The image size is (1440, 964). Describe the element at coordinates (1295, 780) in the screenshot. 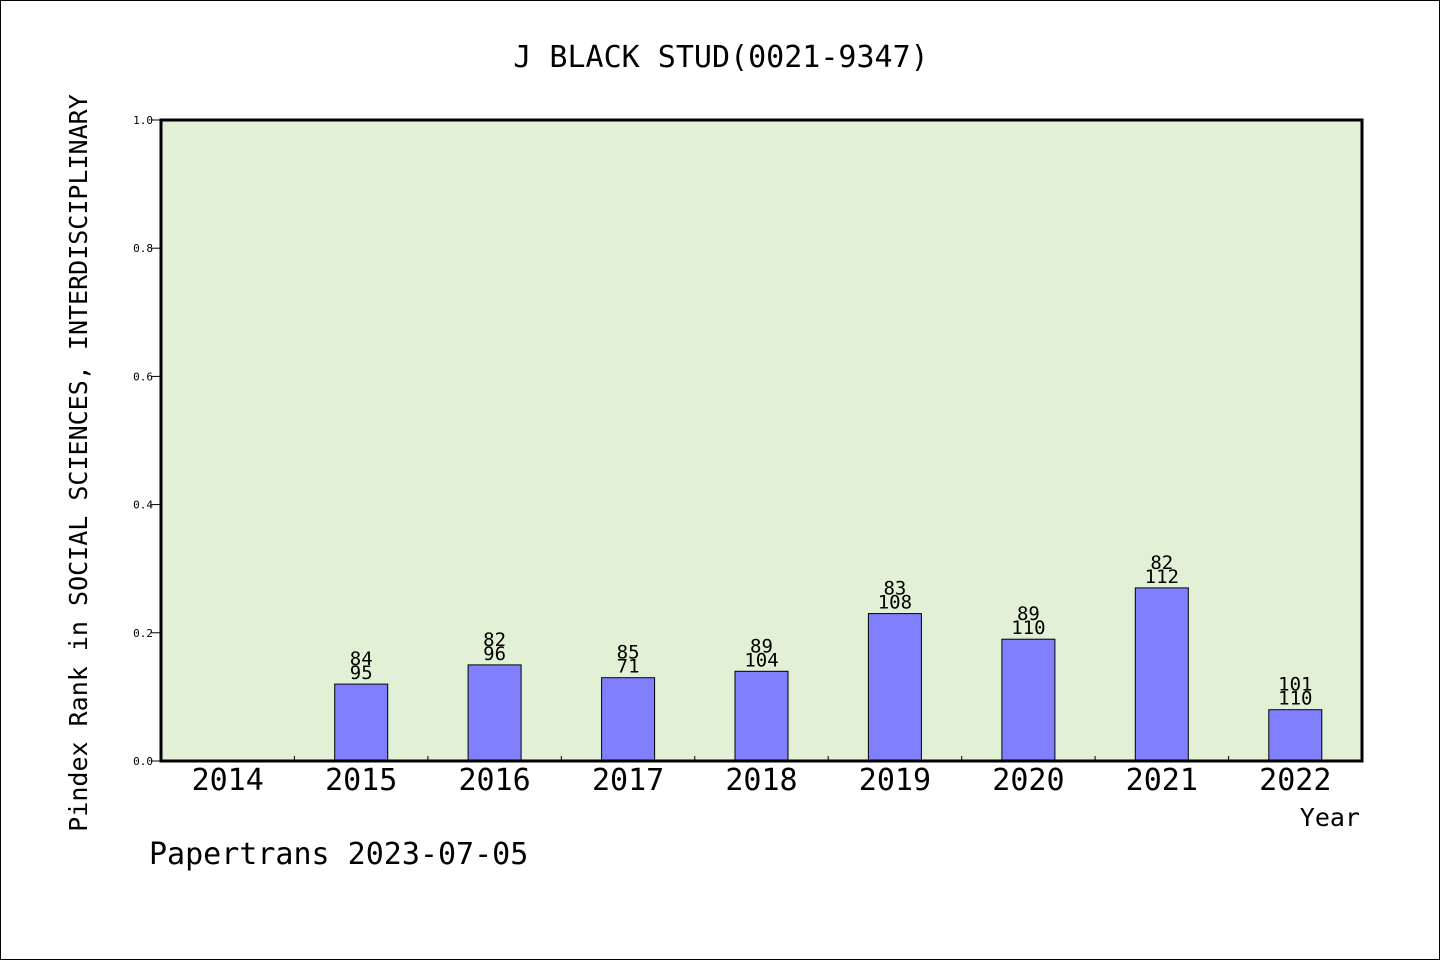

I see `x-tick-label-2022: 2022` at that location.